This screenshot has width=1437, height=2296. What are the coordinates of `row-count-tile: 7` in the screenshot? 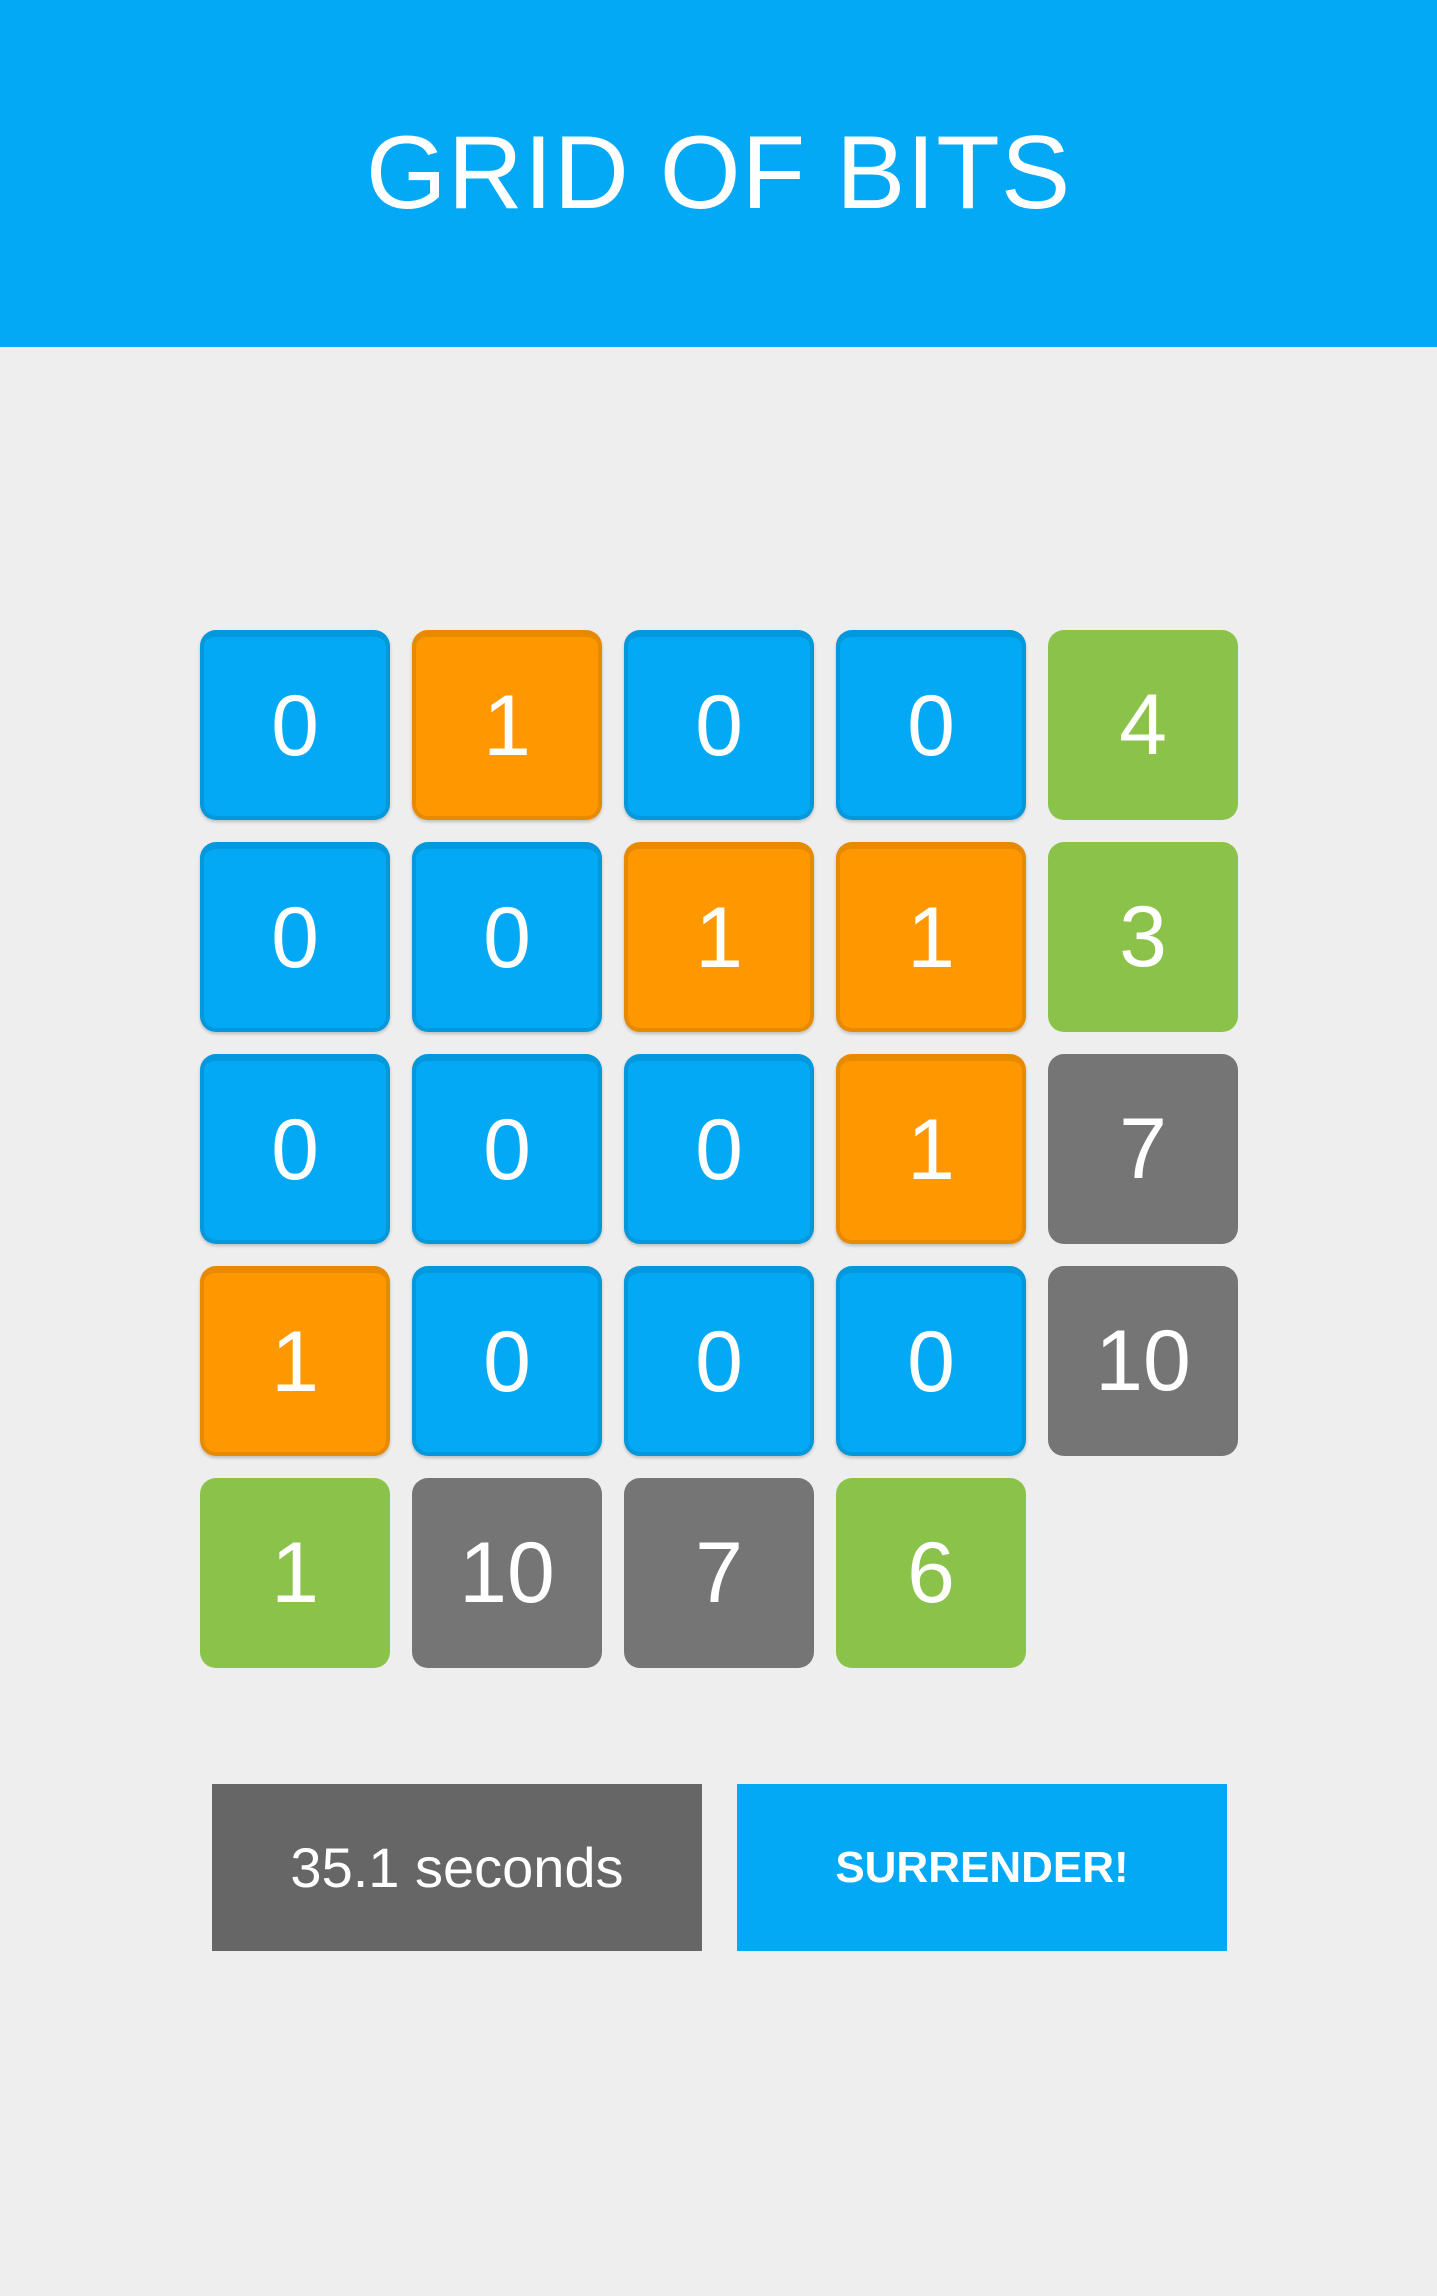 It's located at (1143, 1149).